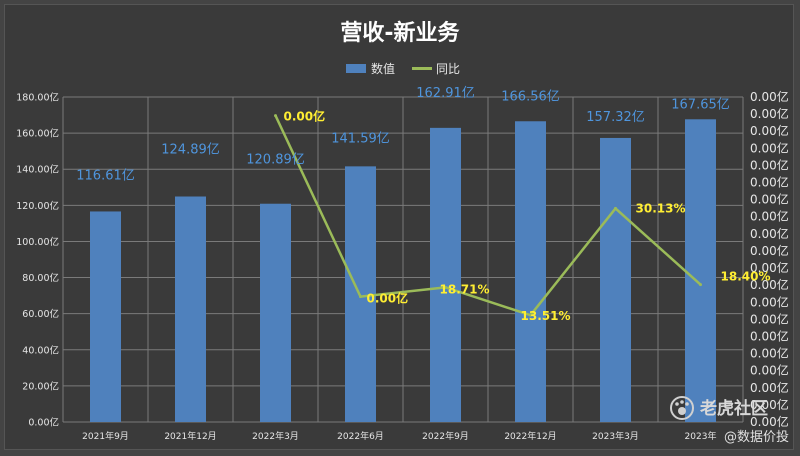 This screenshot has height=456, width=800. What do you see at coordinates (40, 386) in the screenshot?
I see `y-tick-label: 20.00亿` at bounding box center [40, 386].